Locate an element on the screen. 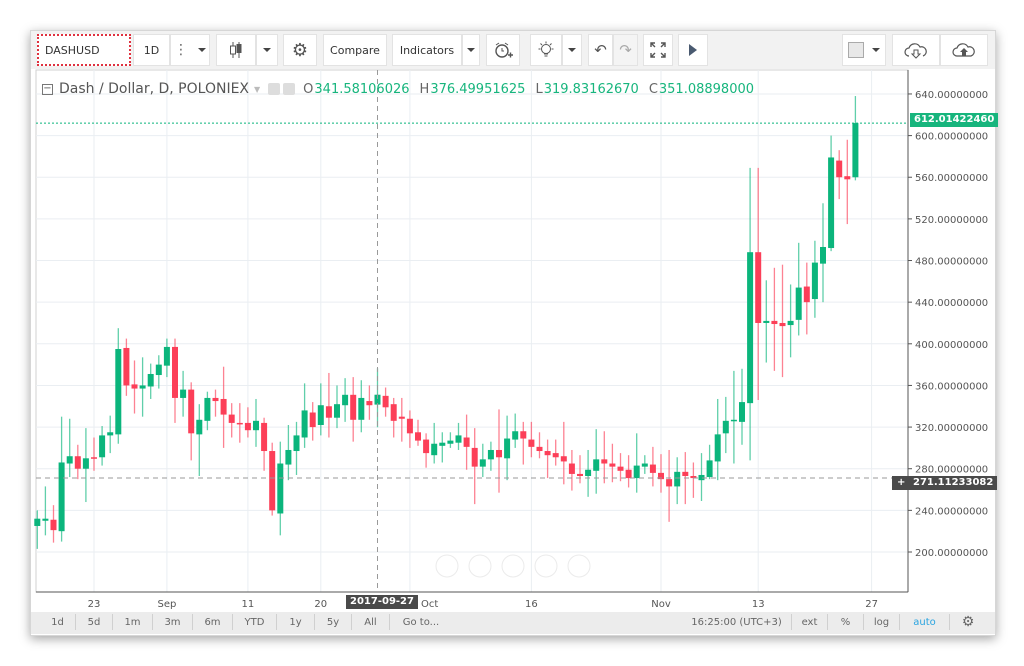 Image resolution: width=1024 pixels, height=666 pixels. ideas-button is located at coordinates (546, 50).